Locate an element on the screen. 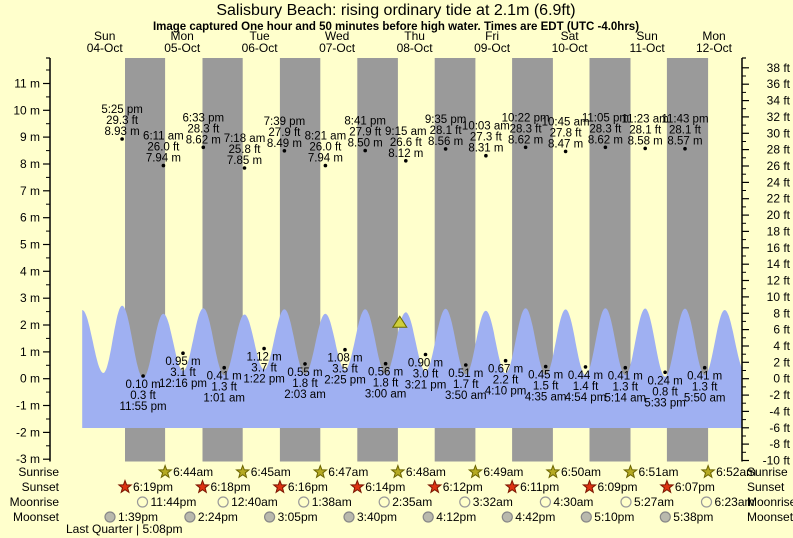 Image resolution: width=793 pixels, height=538 pixels. axis-tick-label: 34 ft is located at coordinates (779, 101).